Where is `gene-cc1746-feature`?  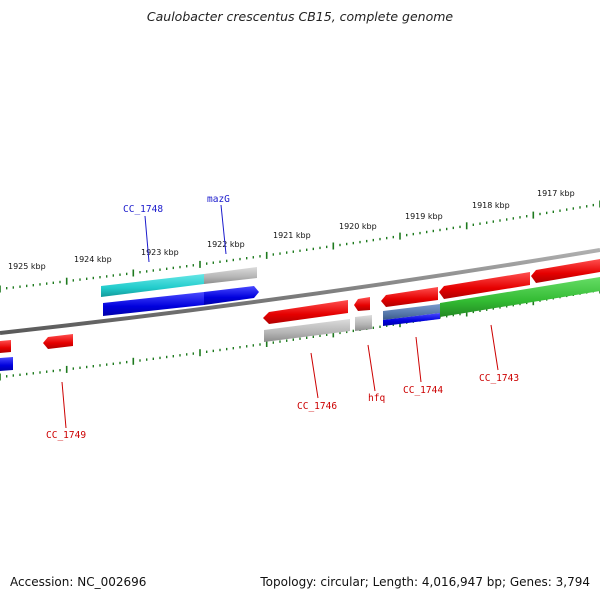
gene-cc1746-feature is located at coordinates (305, 312).